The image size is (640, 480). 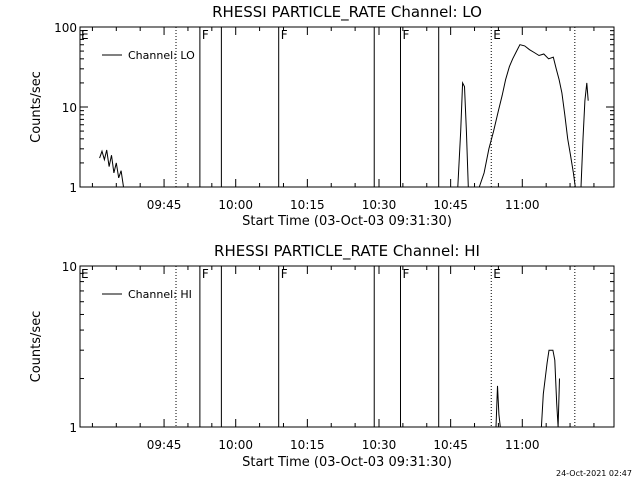 I want to click on y-tick-label: 100, so click(x=65, y=28).